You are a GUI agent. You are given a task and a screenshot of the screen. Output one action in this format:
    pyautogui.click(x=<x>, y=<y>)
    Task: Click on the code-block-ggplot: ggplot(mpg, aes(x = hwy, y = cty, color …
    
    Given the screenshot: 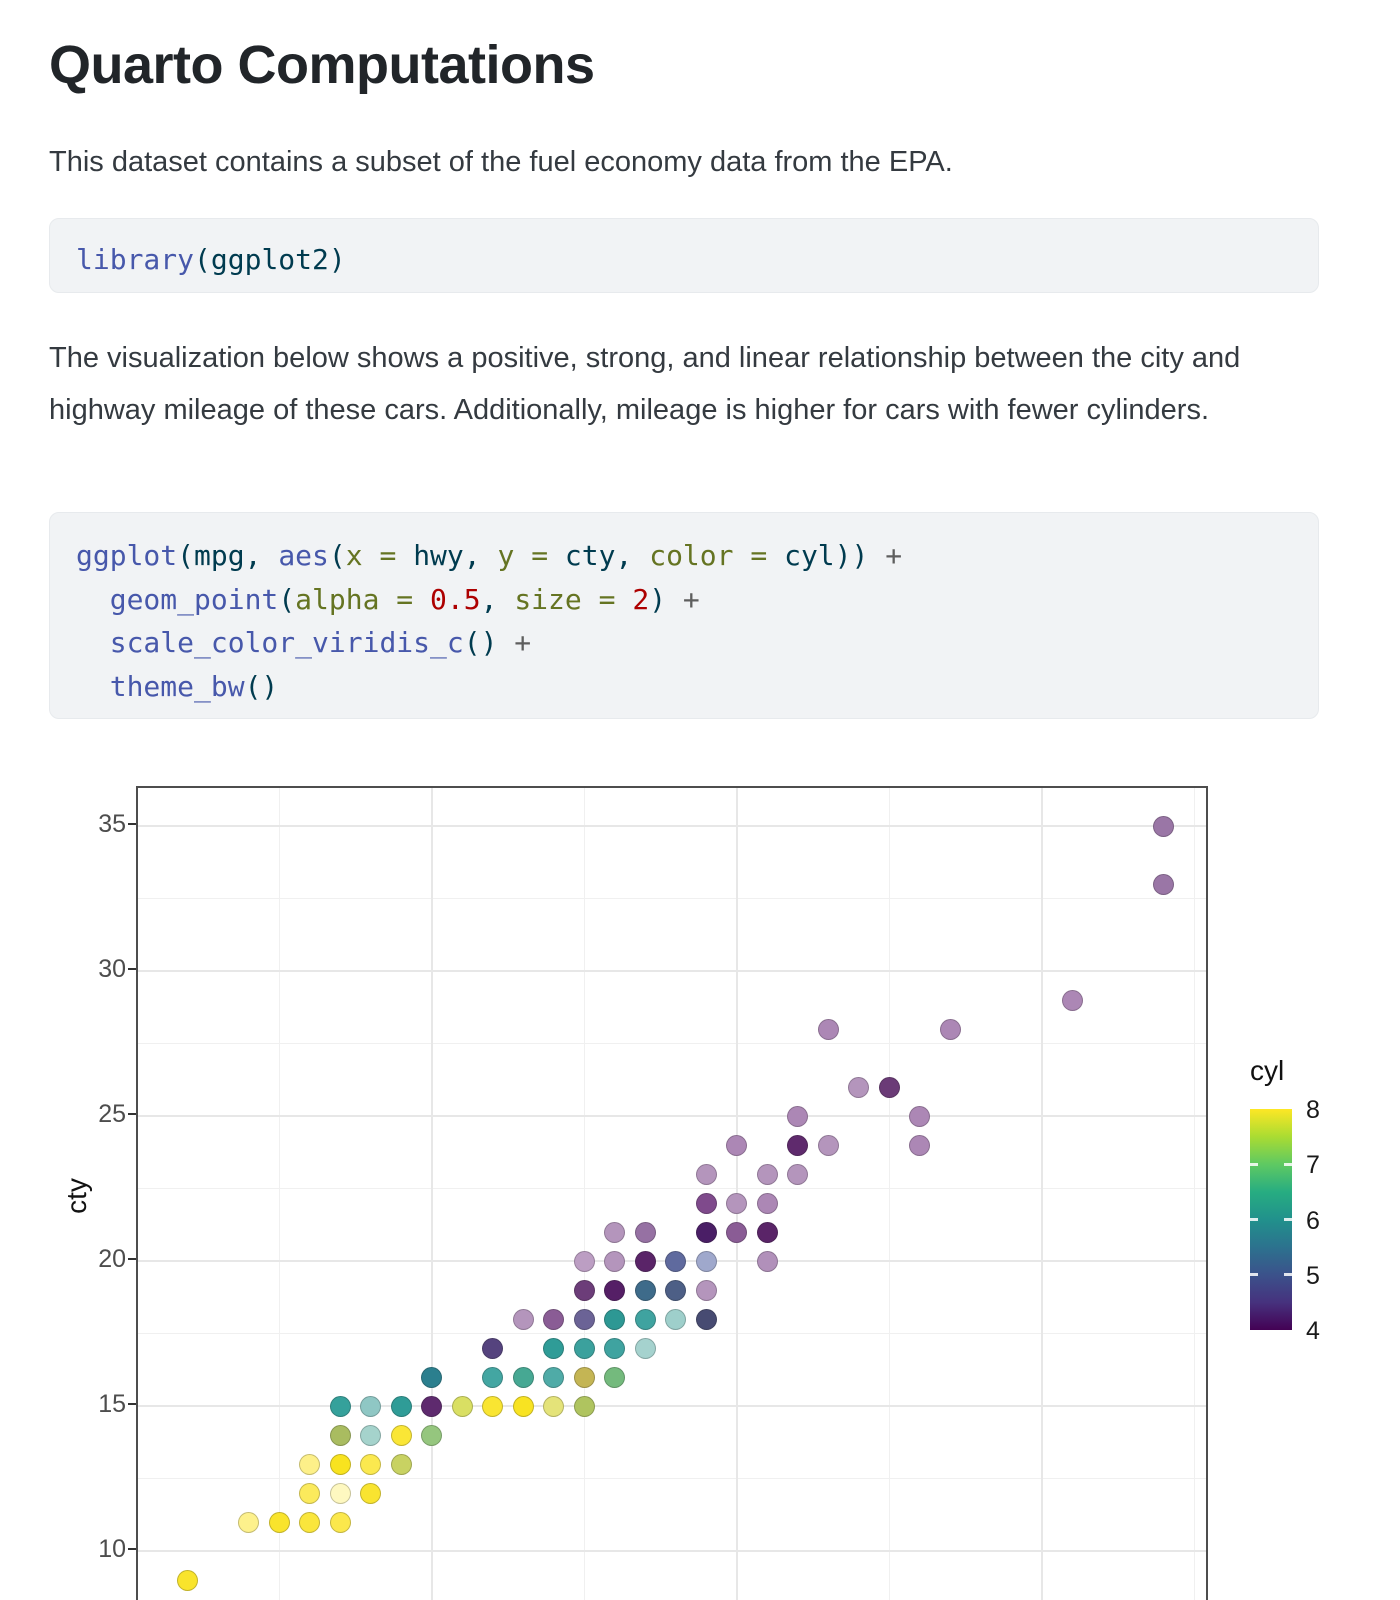 What is the action you would take?
    pyautogui.click(x=684, y=615)
    